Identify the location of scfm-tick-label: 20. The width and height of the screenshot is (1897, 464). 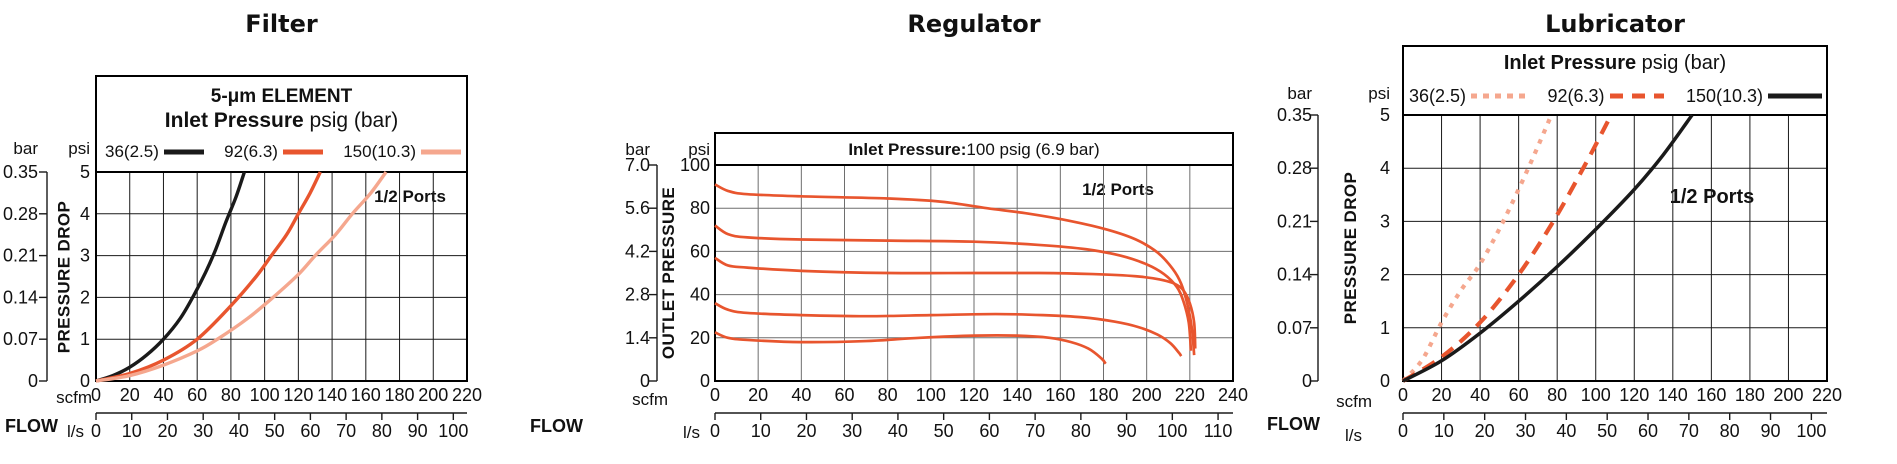
(758, 395).